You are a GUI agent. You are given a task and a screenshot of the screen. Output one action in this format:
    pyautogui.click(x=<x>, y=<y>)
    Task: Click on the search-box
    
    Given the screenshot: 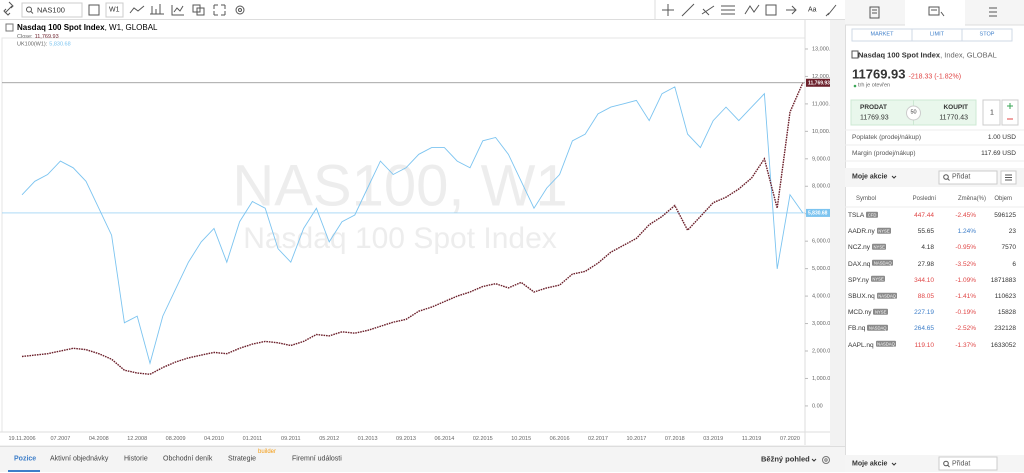 What is the action you would take?
    pyautogui.click(x=52, y=10)
    